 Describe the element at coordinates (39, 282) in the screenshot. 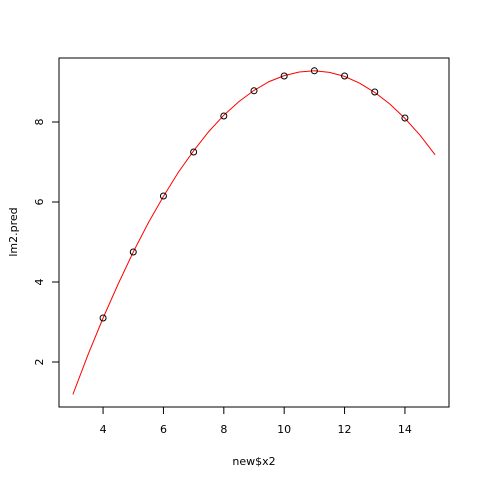

I see `y-tick-label: 4` at that location.